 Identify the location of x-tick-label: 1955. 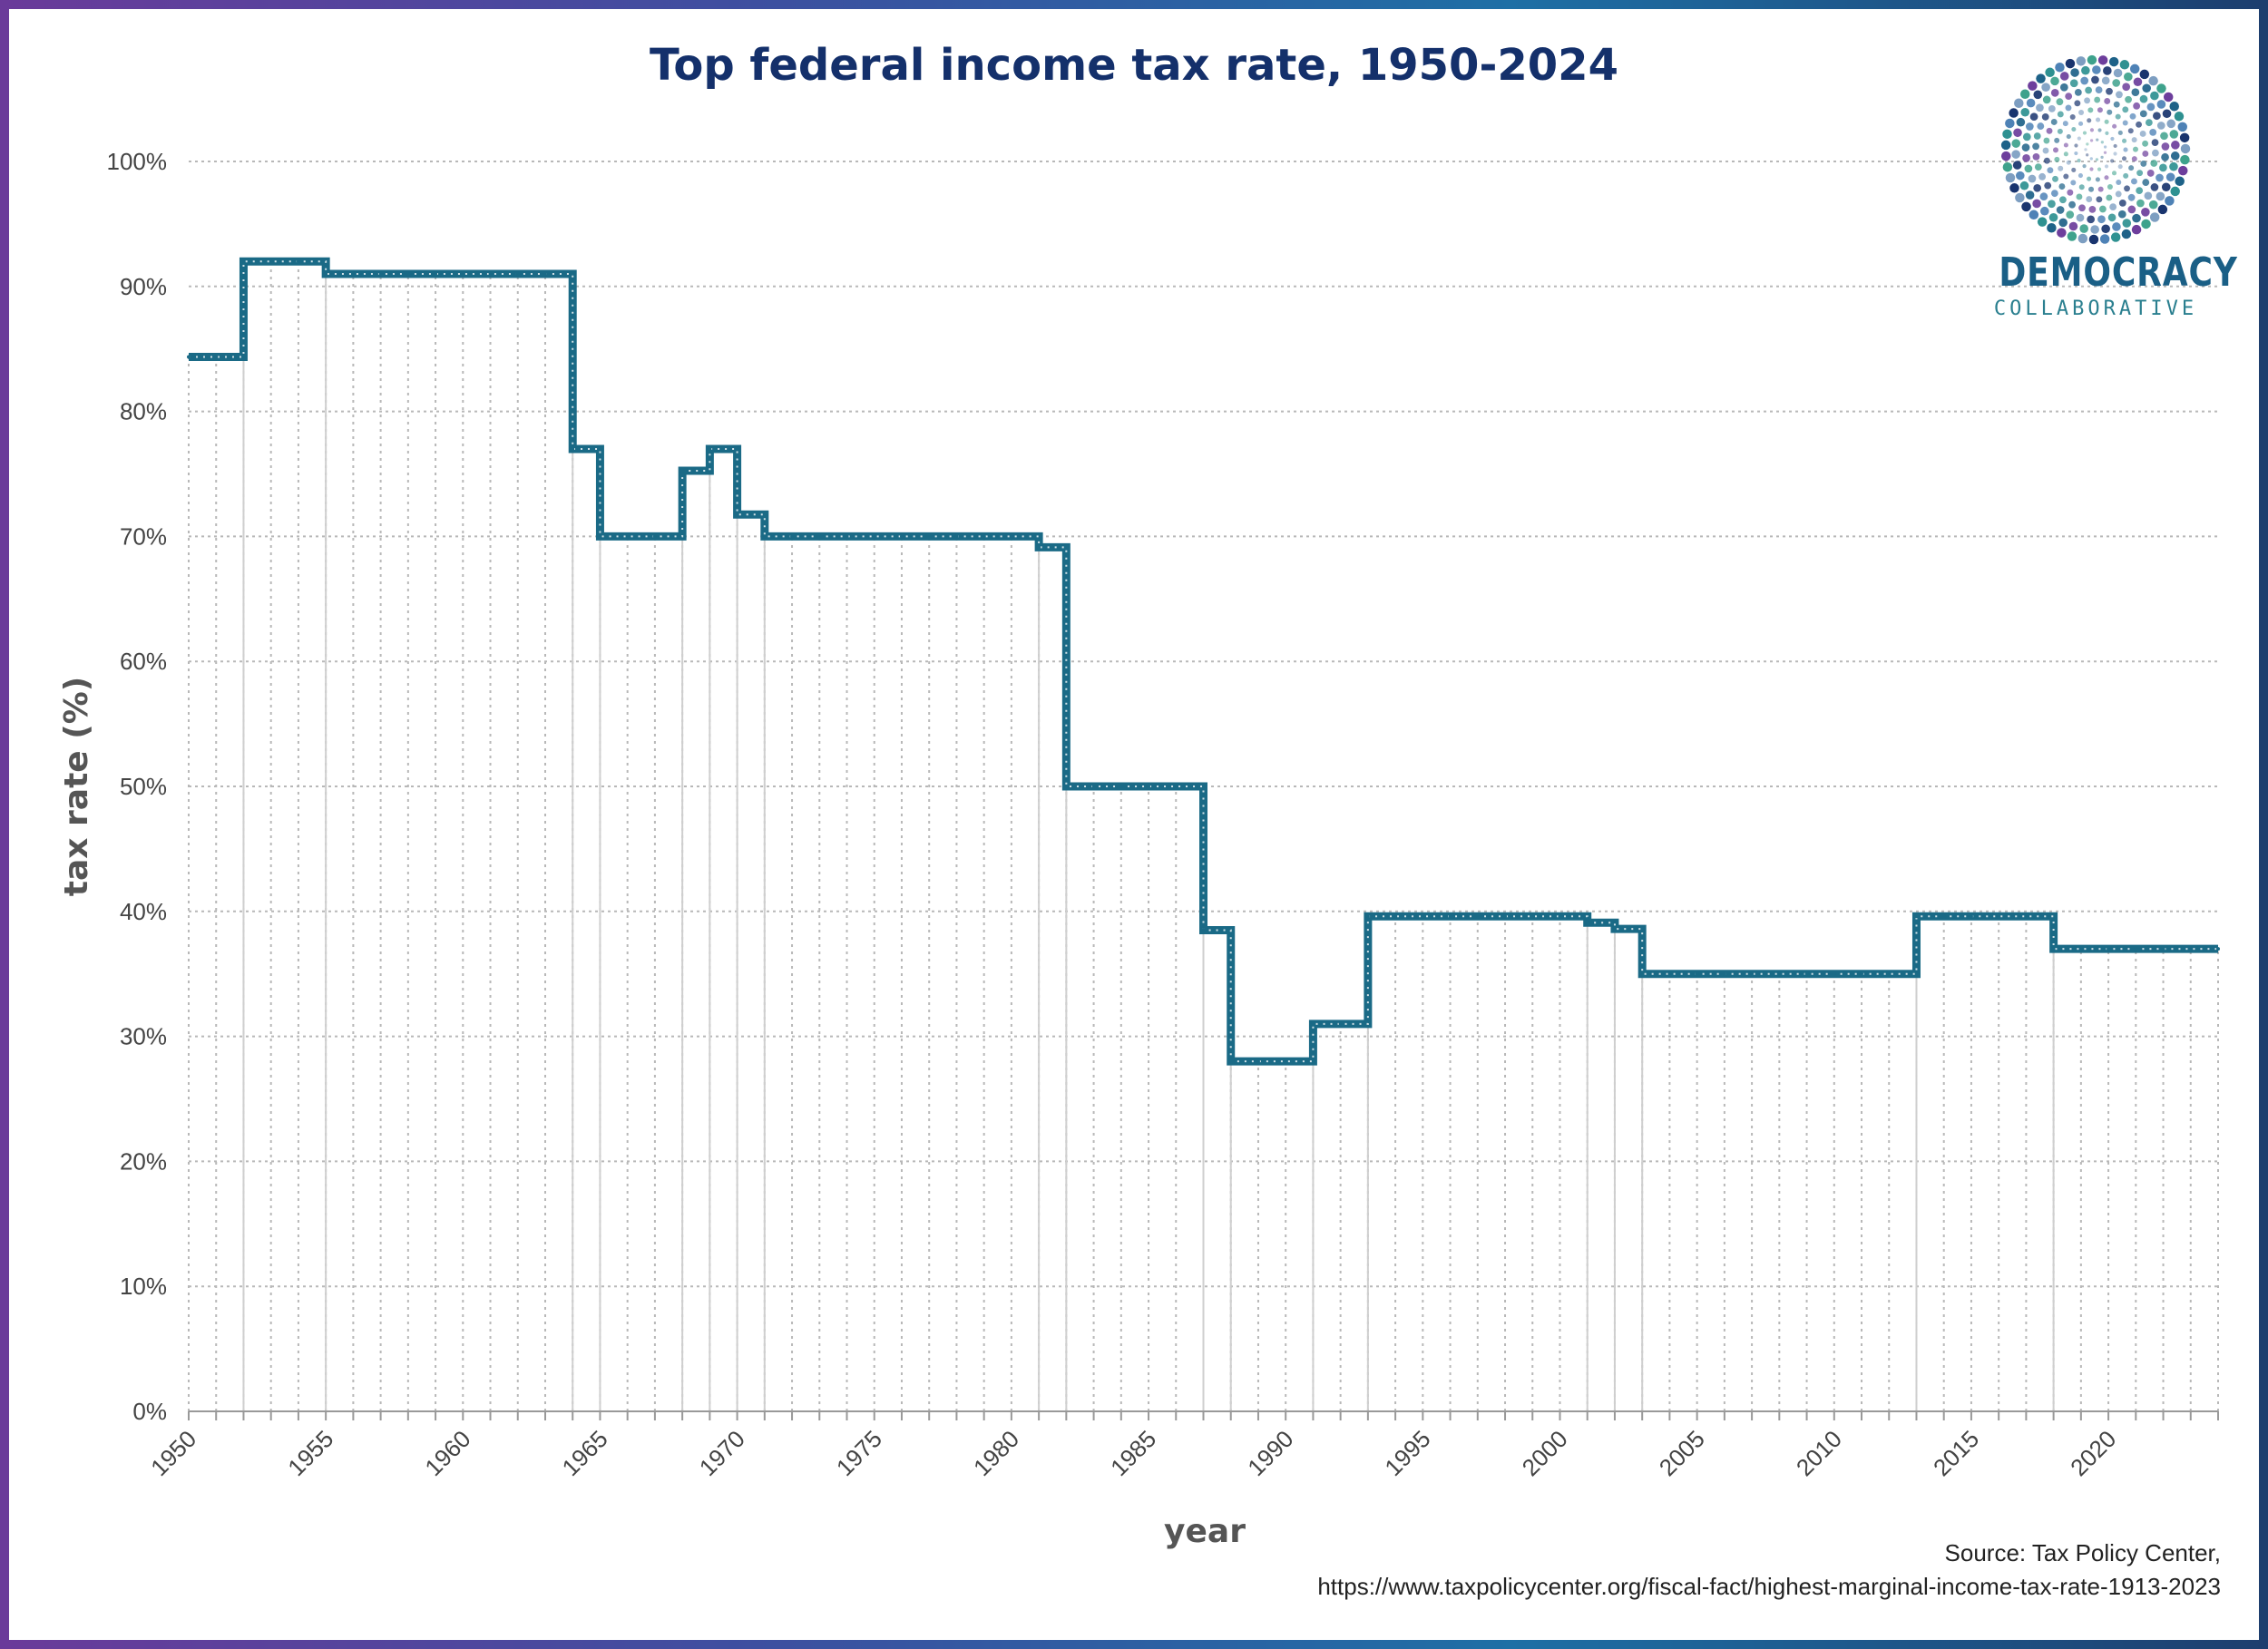
(310, 1453).